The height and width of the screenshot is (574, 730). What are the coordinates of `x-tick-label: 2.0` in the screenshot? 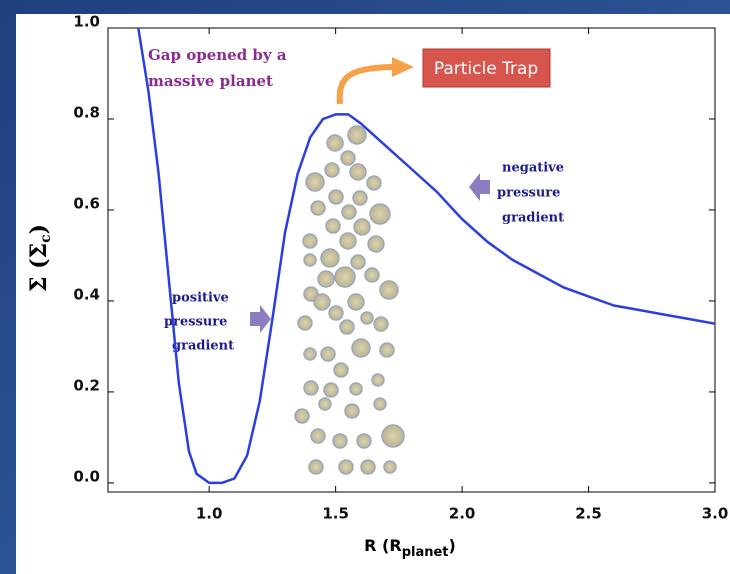 It's located at (462, 514).